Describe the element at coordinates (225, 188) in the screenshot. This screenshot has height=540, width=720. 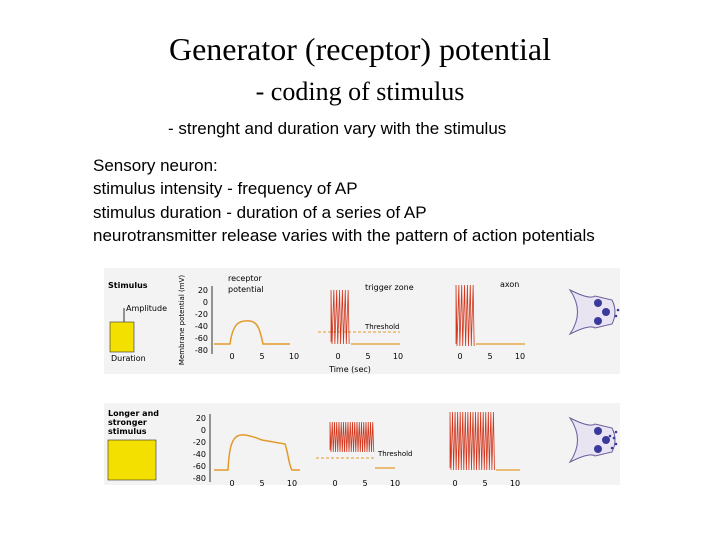
I see `body-line: stimulus intensity - frequency of AP` at that location.